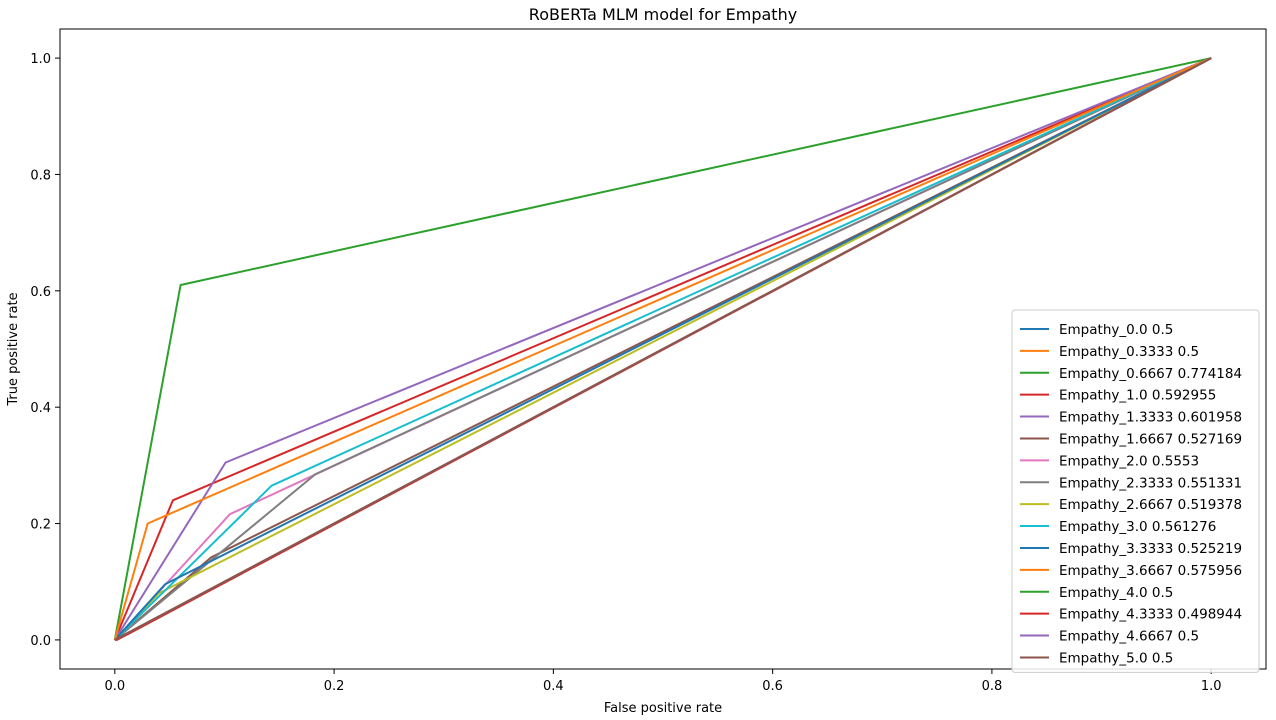 The width and height of the screenshot is (1276, 720). What do you see at coordinates (334, 686) in the screenshot?
I see `x-tick-label: 0.2` at bounding box center [334, 686].